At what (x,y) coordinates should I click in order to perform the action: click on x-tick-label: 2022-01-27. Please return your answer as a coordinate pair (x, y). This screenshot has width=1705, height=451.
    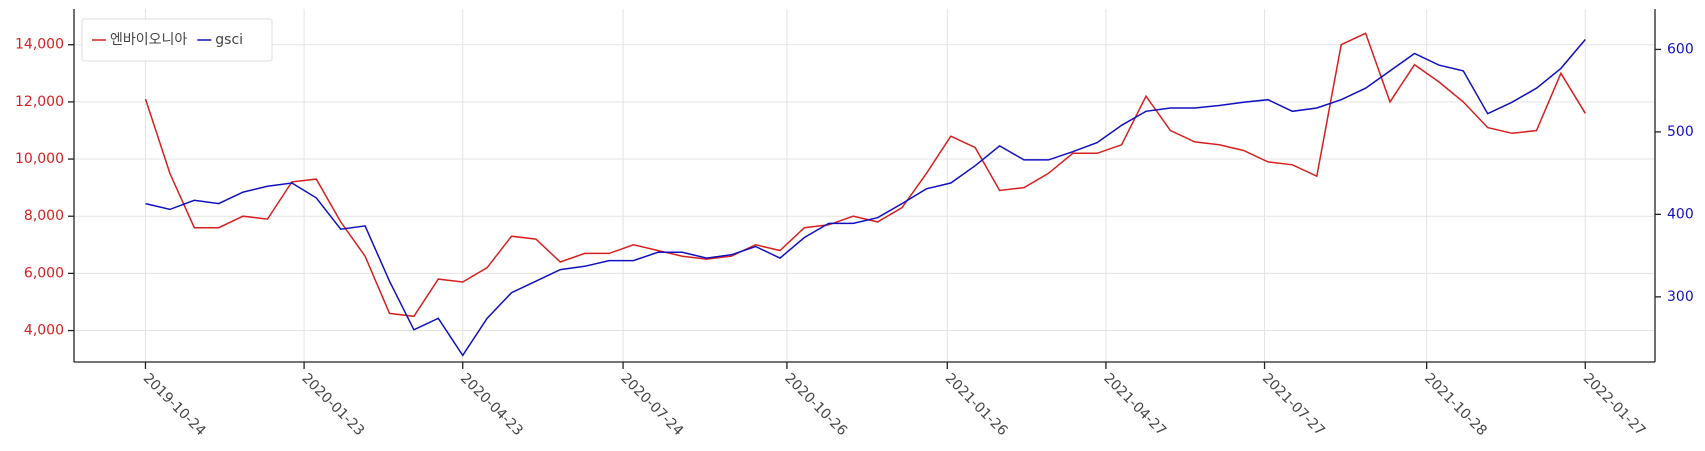
    Looking at the image, I should click on (1614, 404).